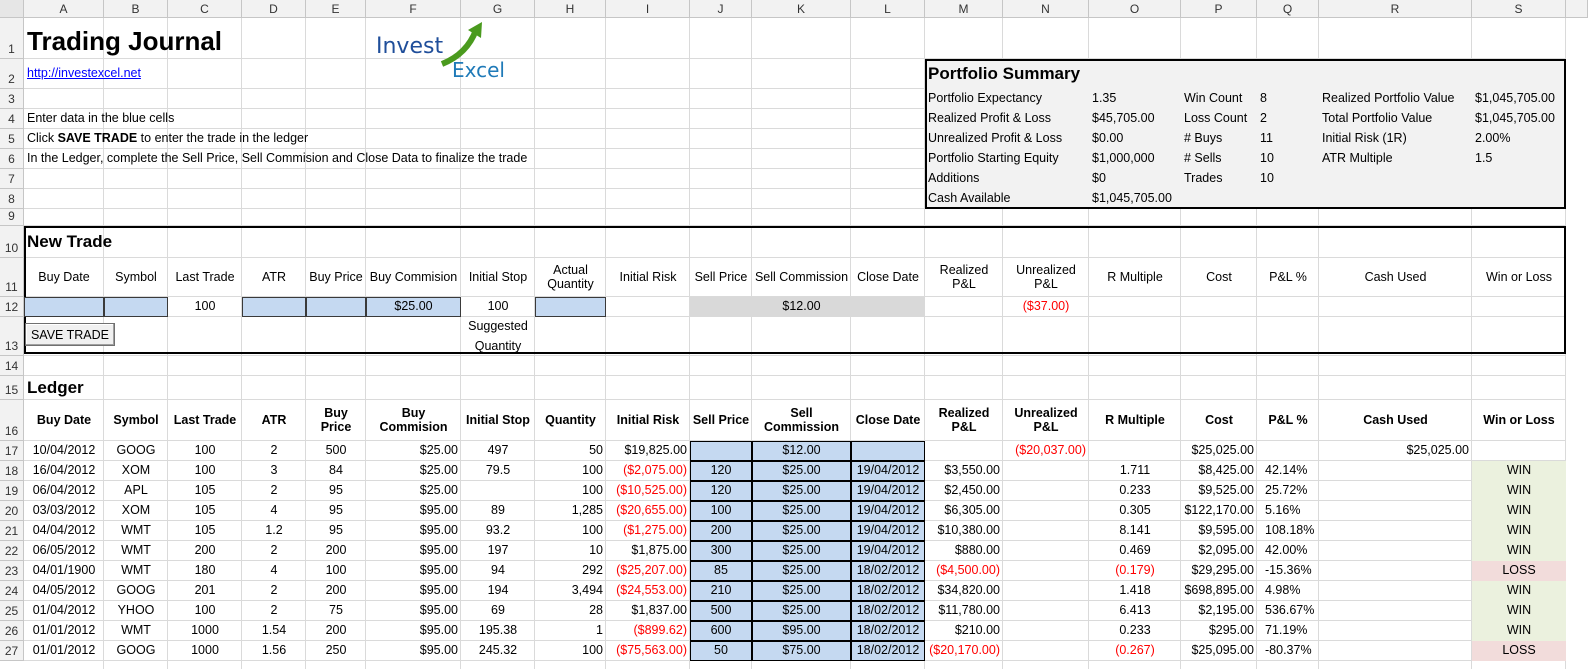  Describe the element at coordinates (12, 179) in the screenshot. I see `row-header-7: 7` at that location.